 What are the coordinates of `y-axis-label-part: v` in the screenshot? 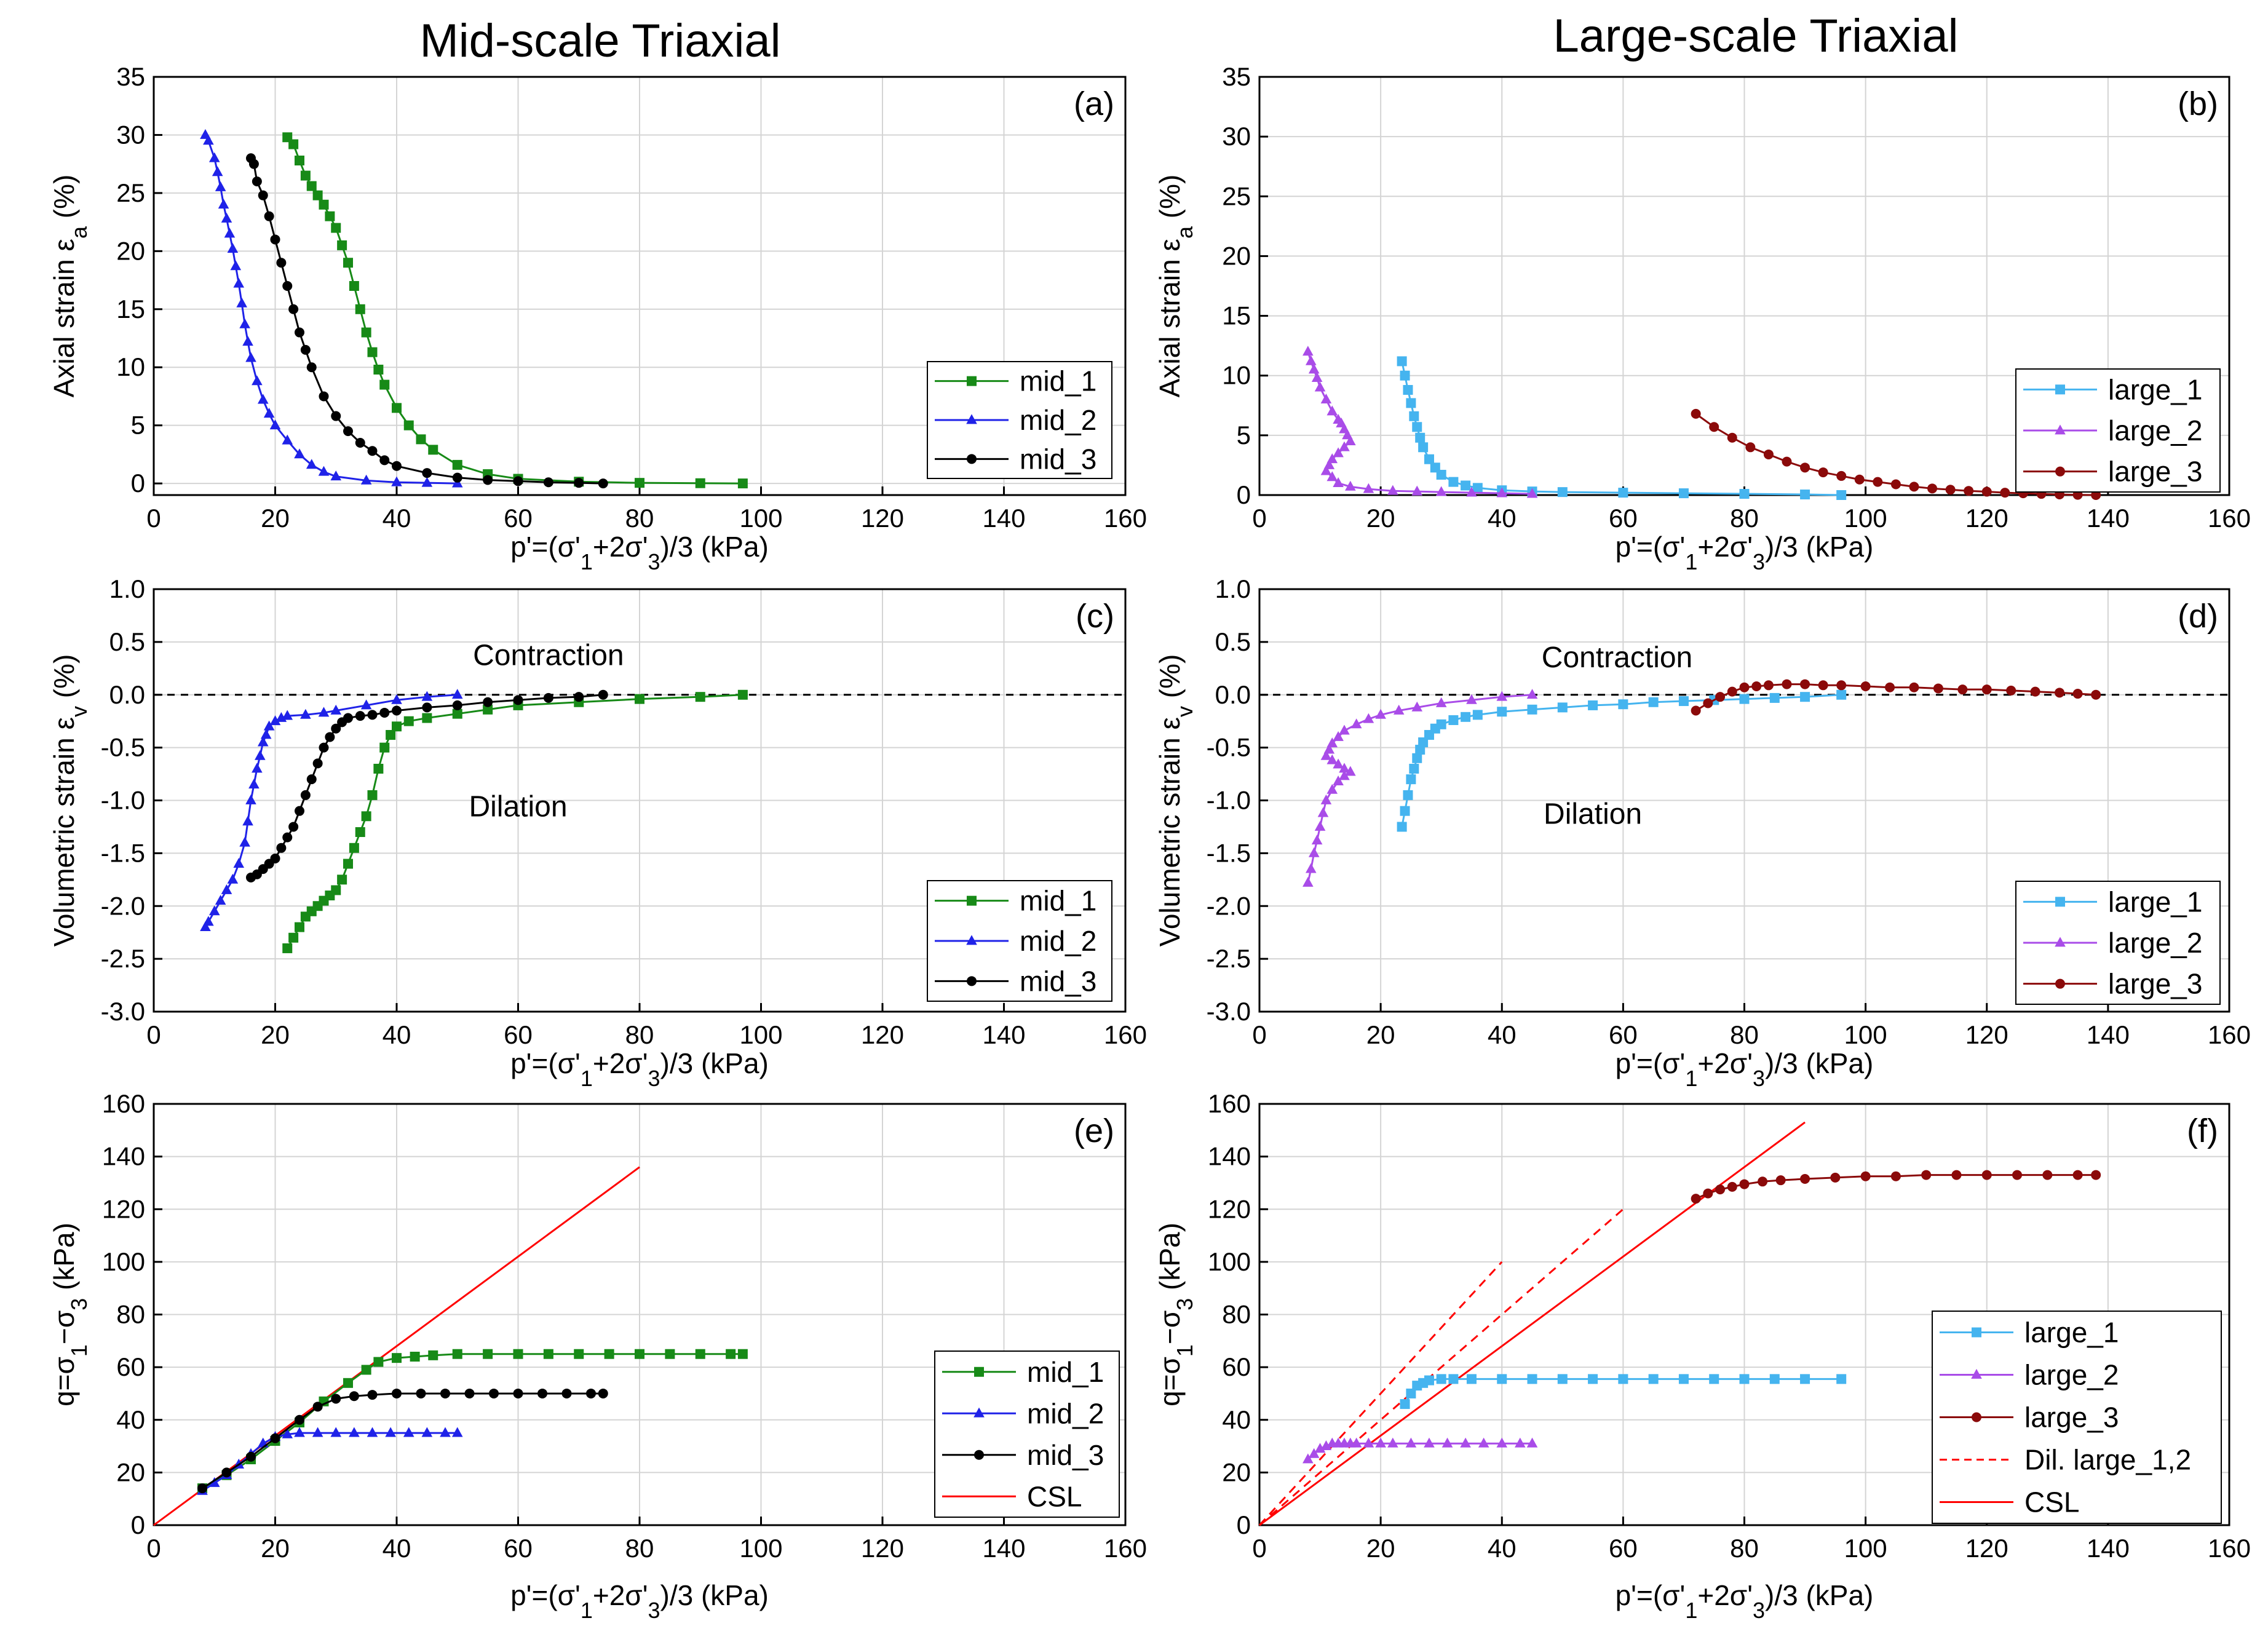 It's located at (79, 711).